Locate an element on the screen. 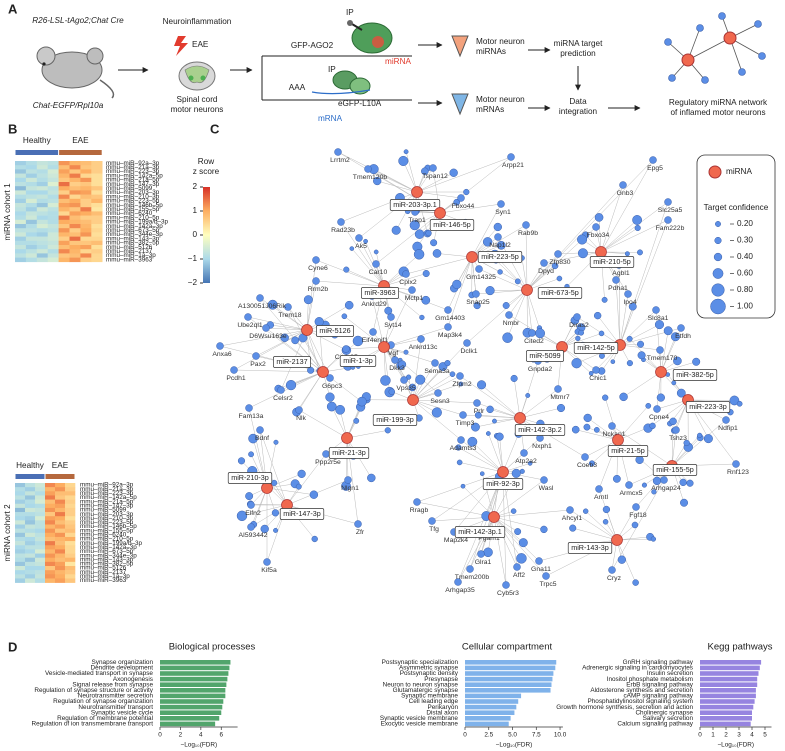  gene-label: Adamts3 is located at coordinates (463, 448).